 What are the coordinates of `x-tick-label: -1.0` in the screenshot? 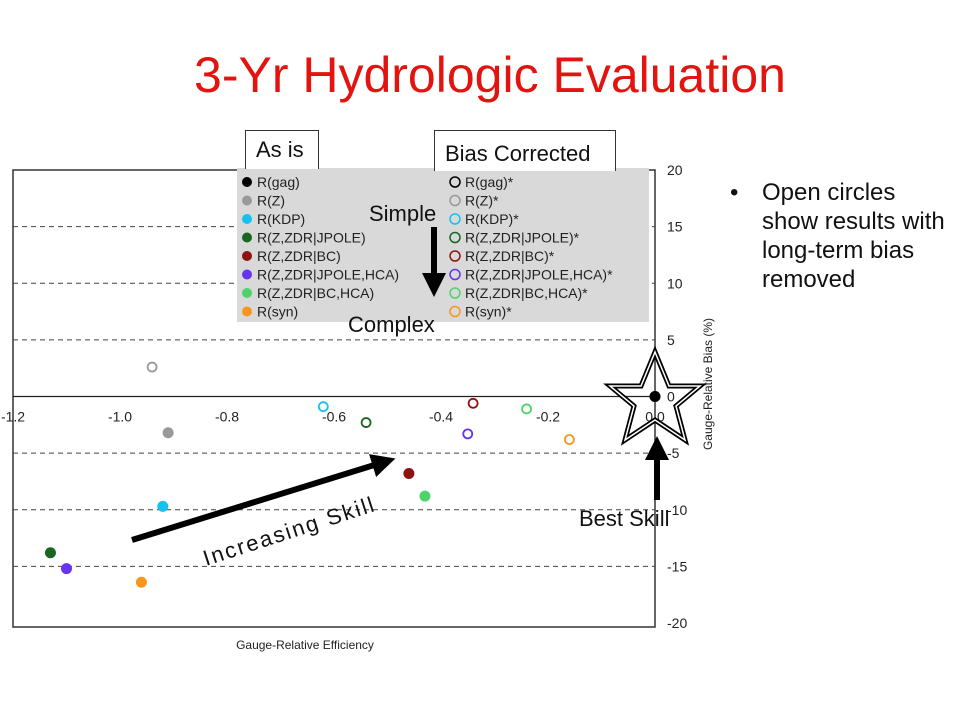 It's located at (120, 417).